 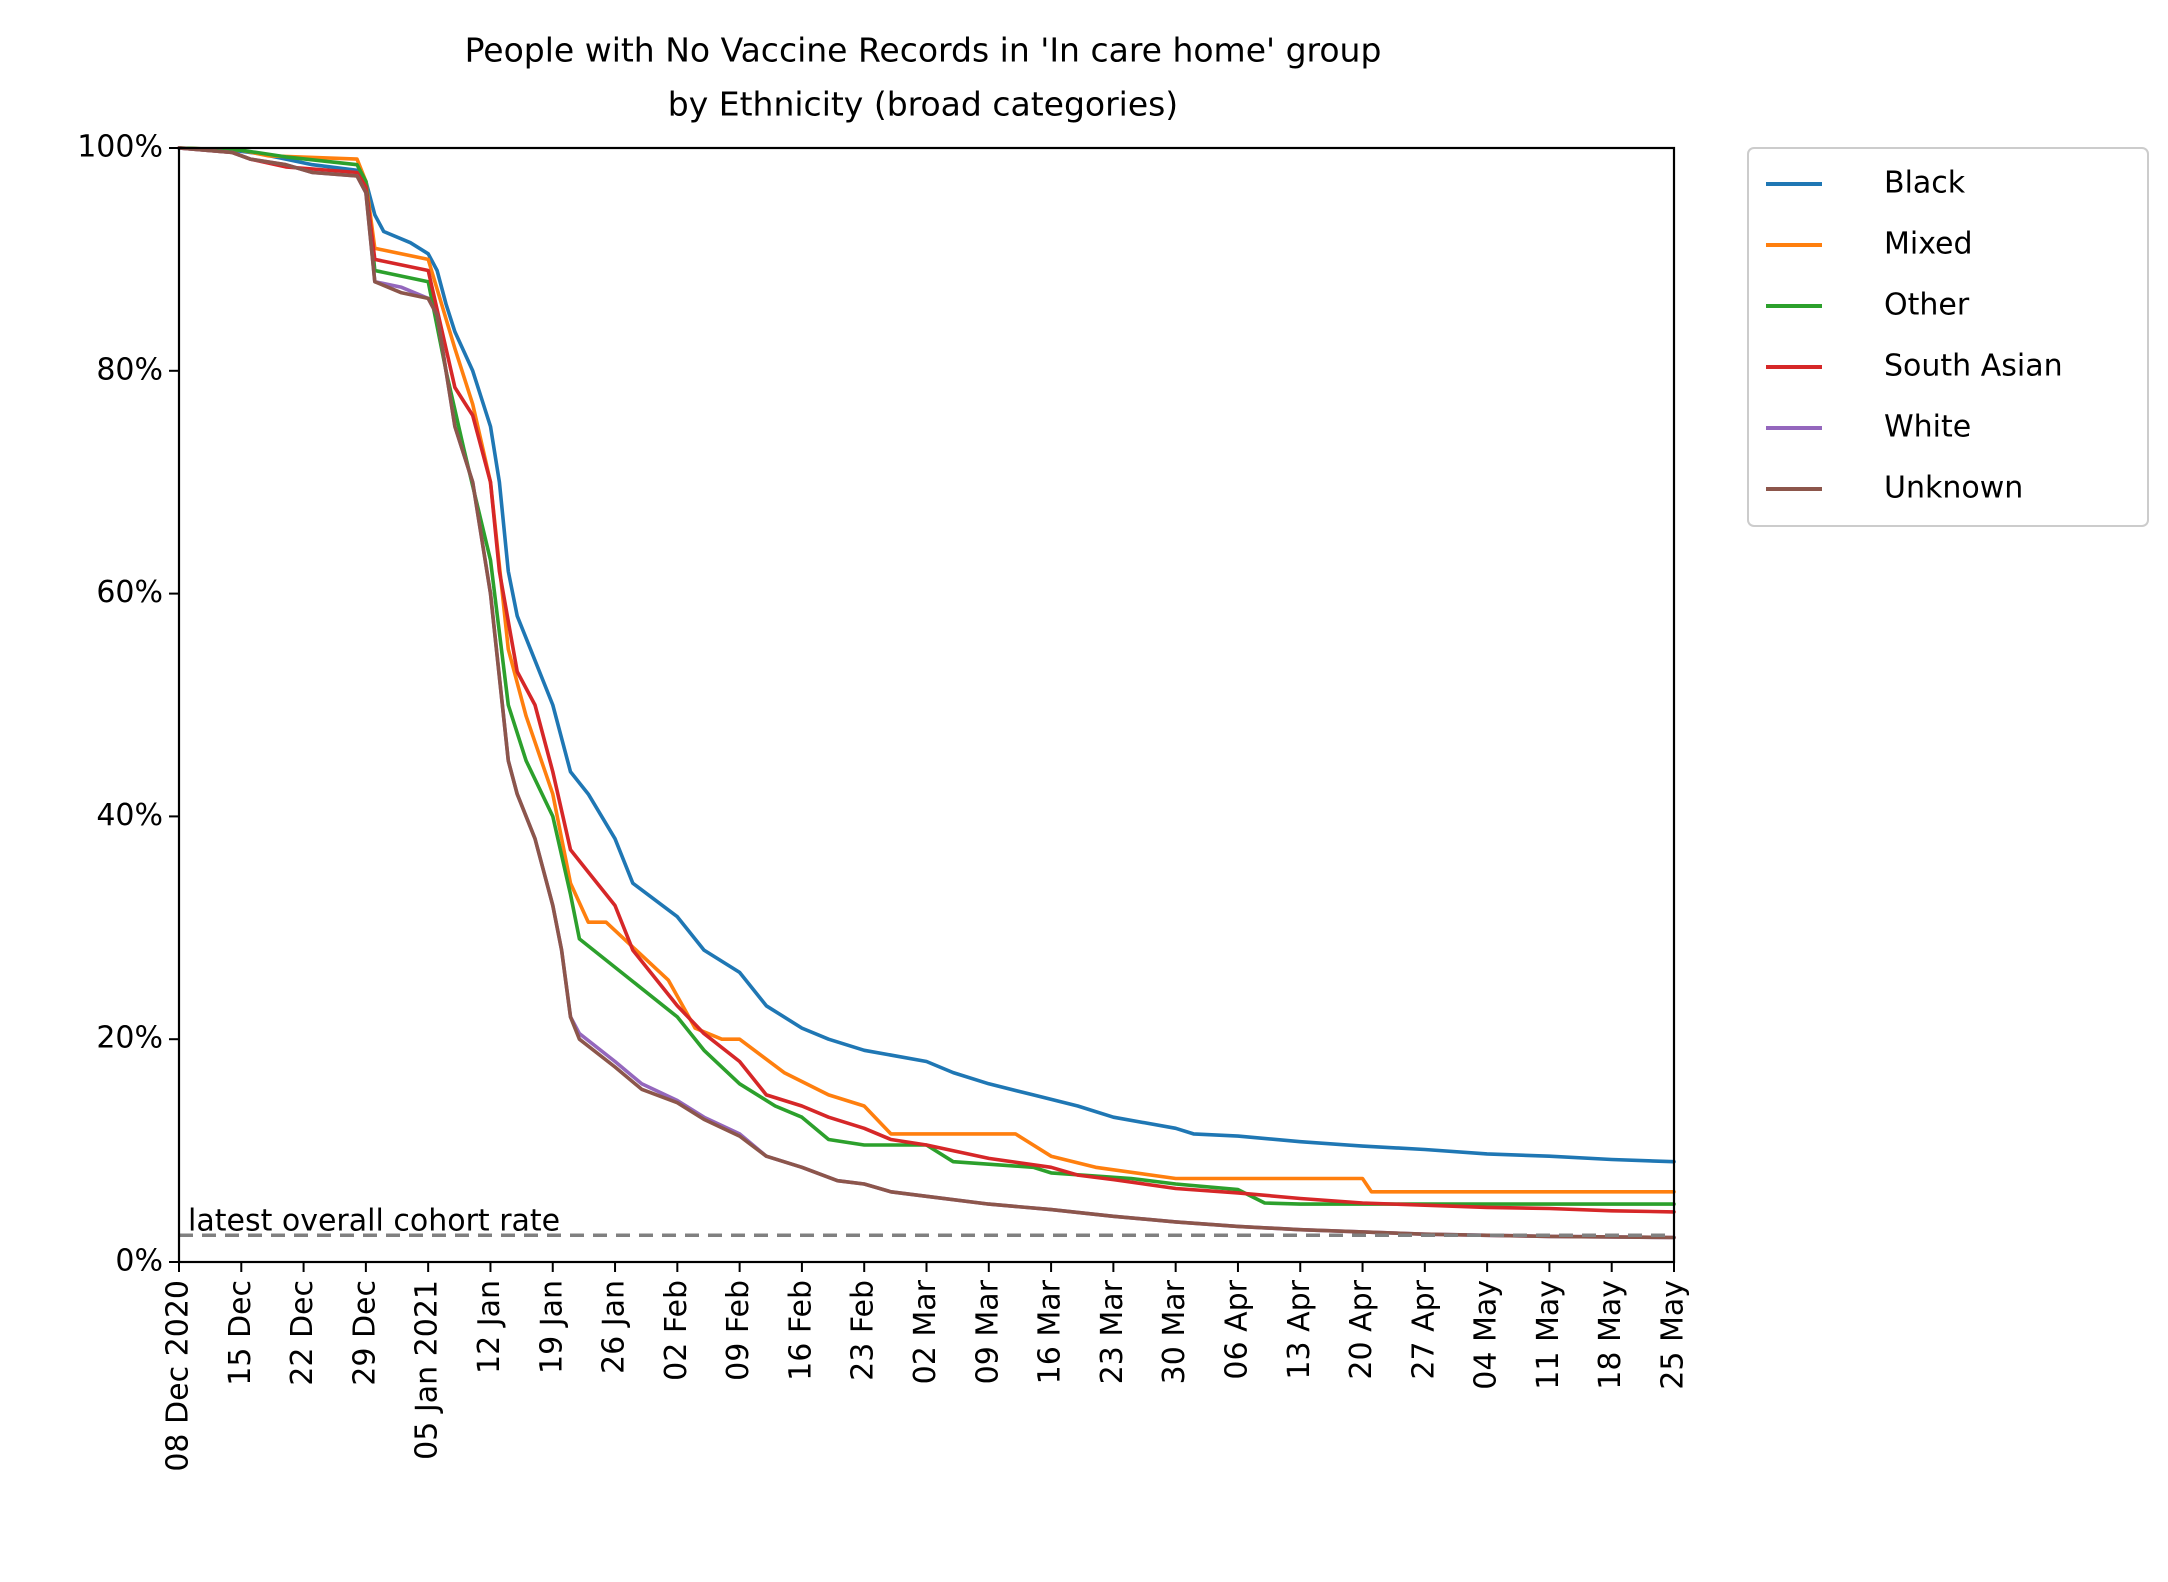 What do you see at coordinates (1112, 1331) in the screenshot?
I see `x-tick-label: 23 Mar` at bounding box center [1112, 1331].